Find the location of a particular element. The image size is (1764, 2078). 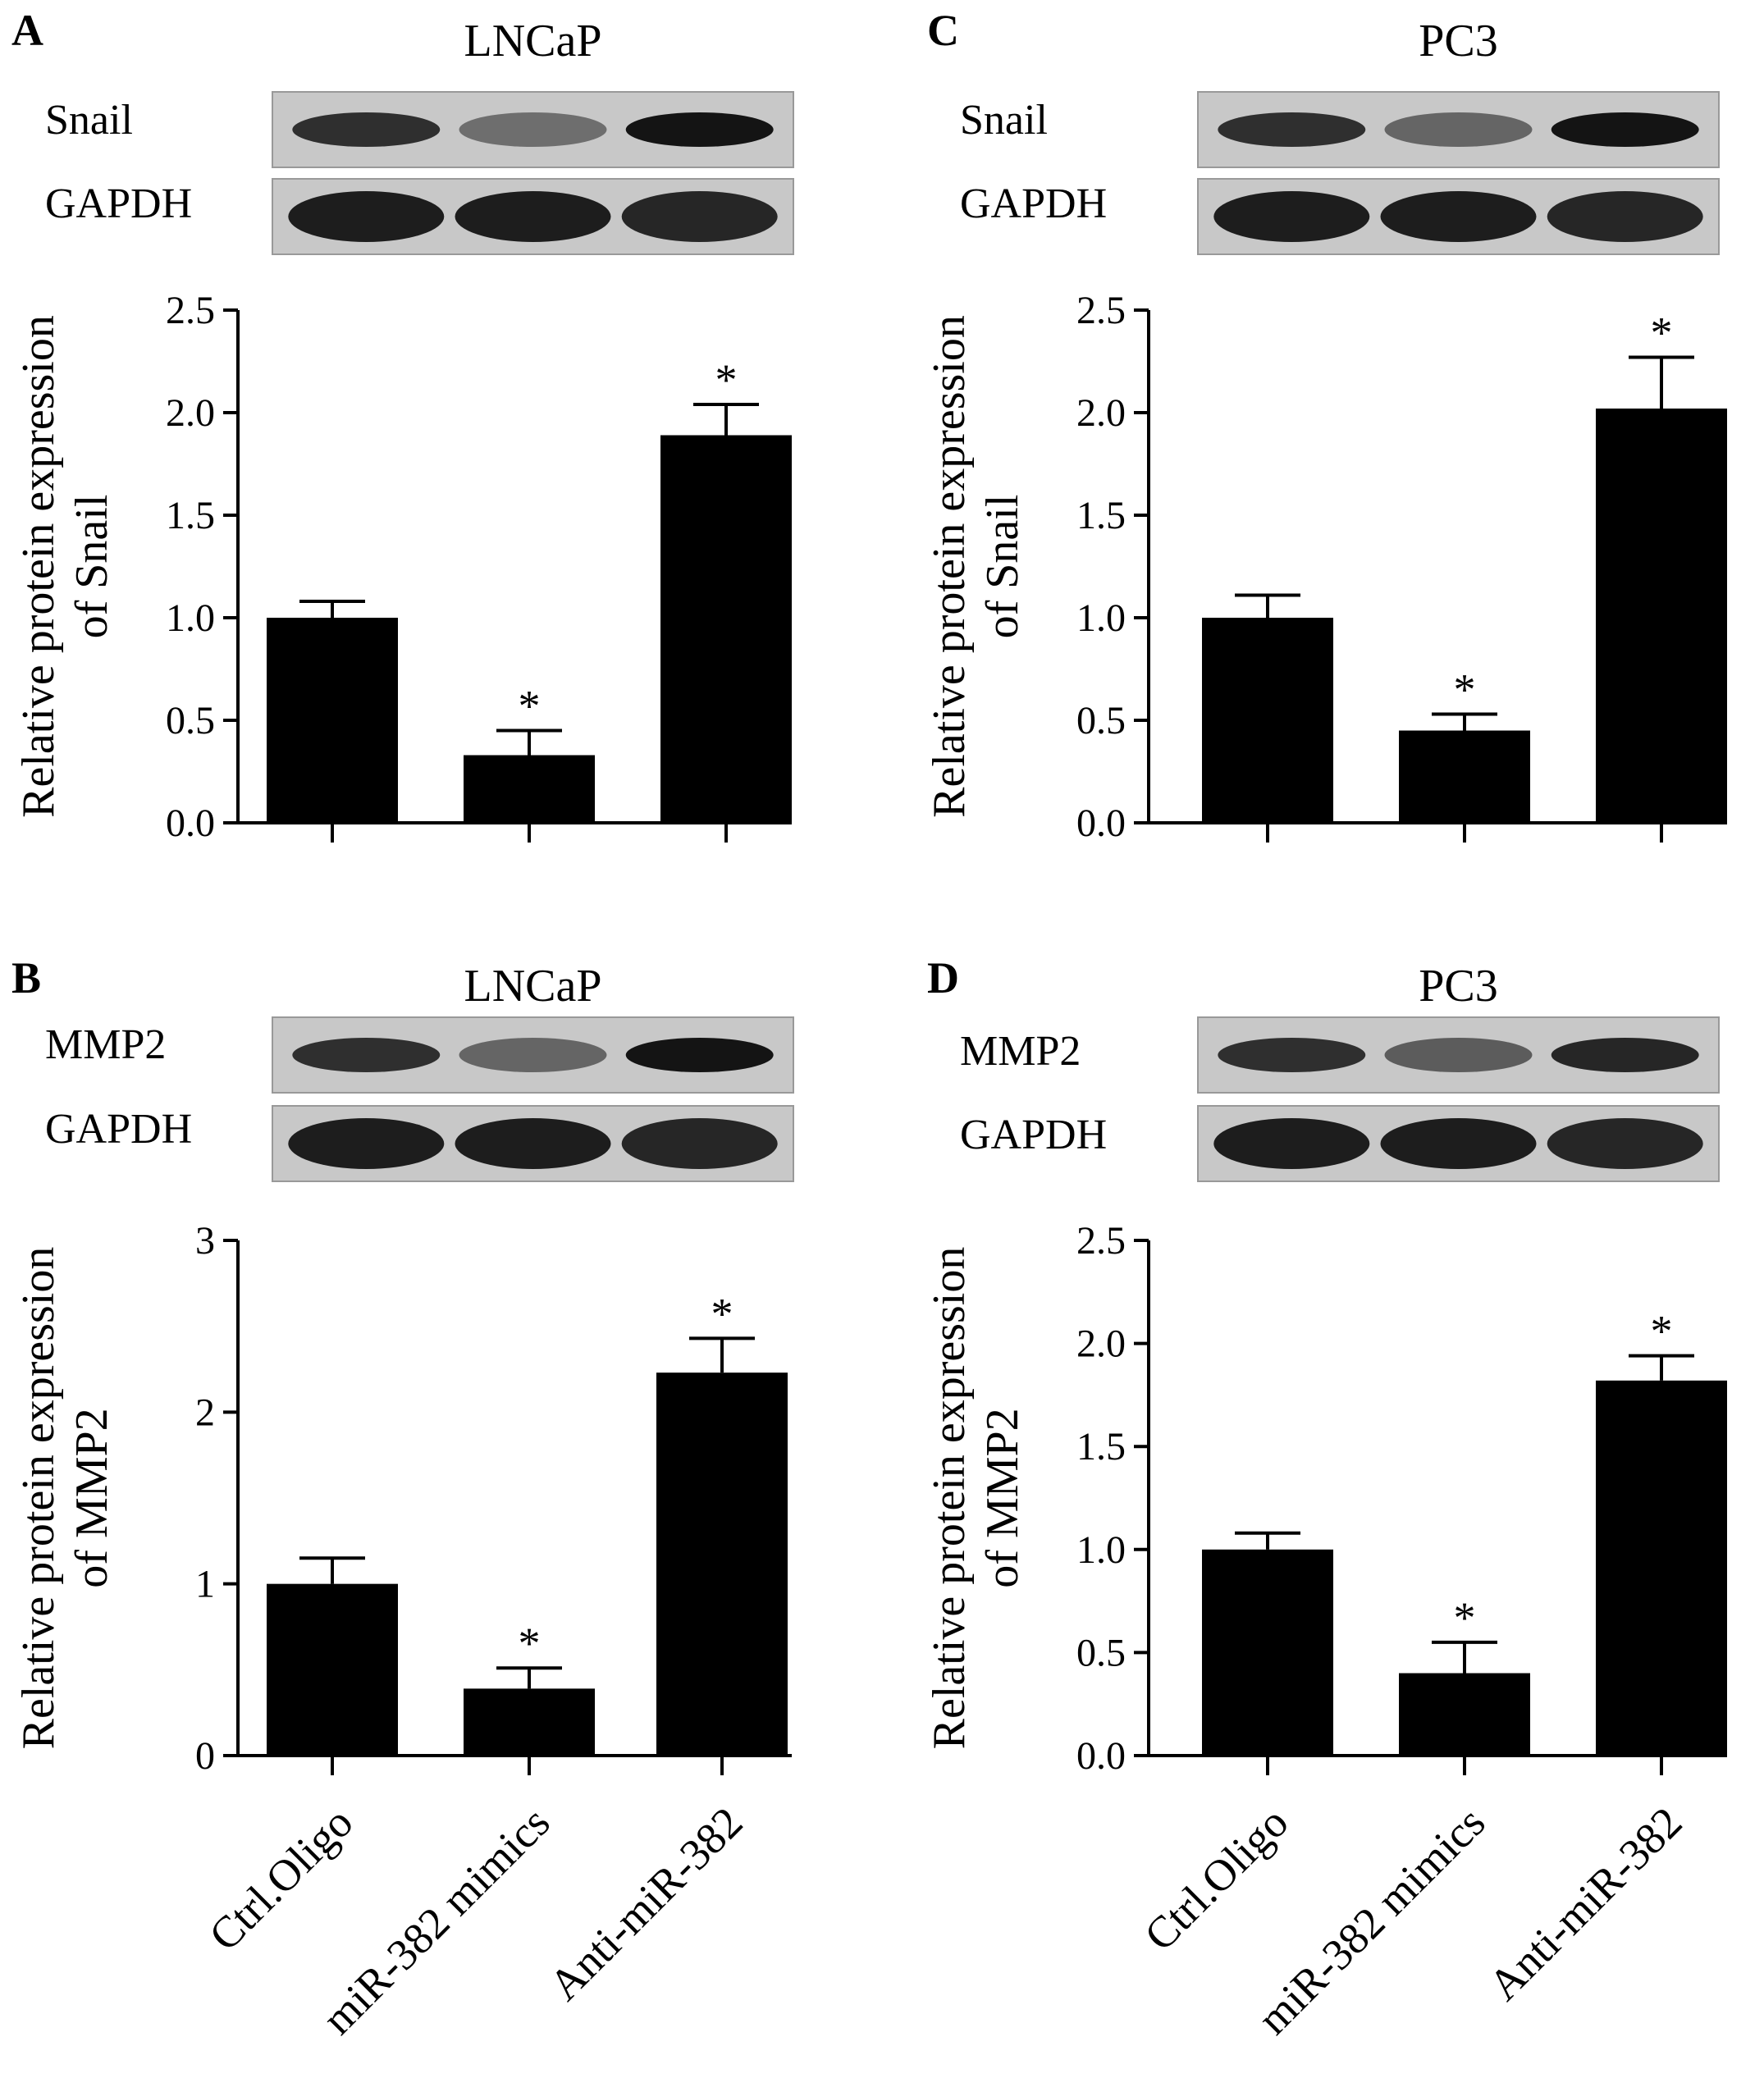

panel-letter: C is located at coordinates (943, 31).